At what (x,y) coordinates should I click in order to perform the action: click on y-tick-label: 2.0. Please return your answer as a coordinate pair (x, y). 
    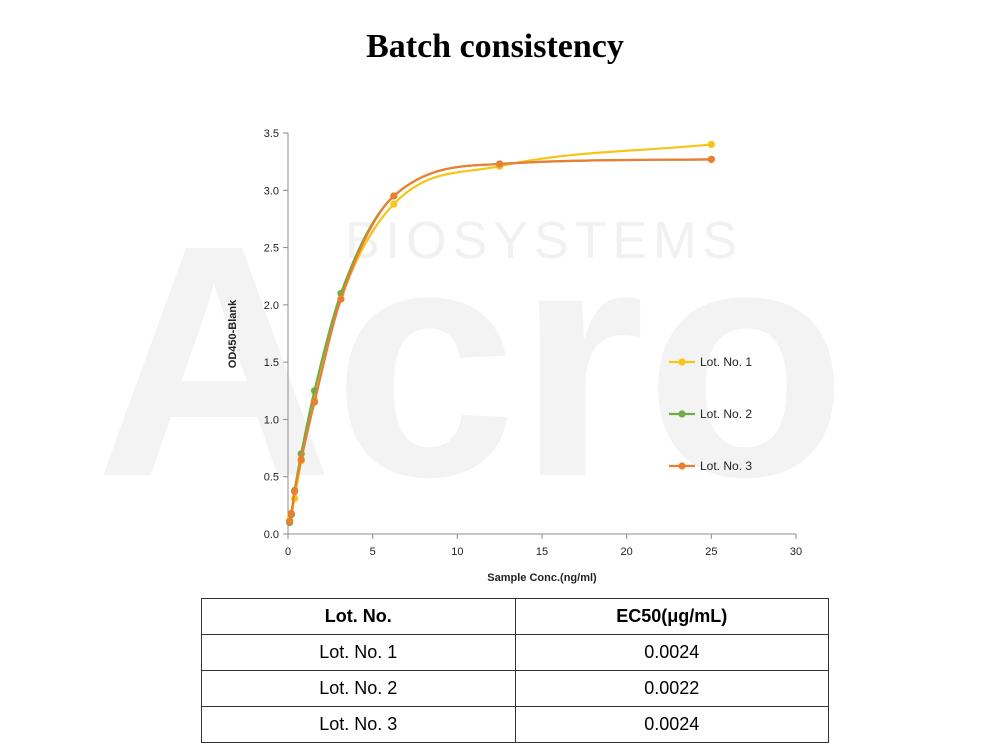
    Looking at the image, I should click on (271, 306).